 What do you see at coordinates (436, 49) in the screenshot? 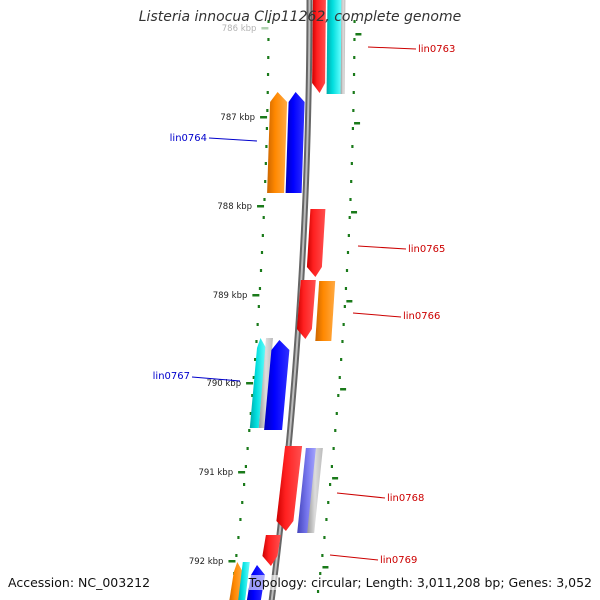
I see `gene-label-lin0763: lin0763` at bounding box center [436, 49].